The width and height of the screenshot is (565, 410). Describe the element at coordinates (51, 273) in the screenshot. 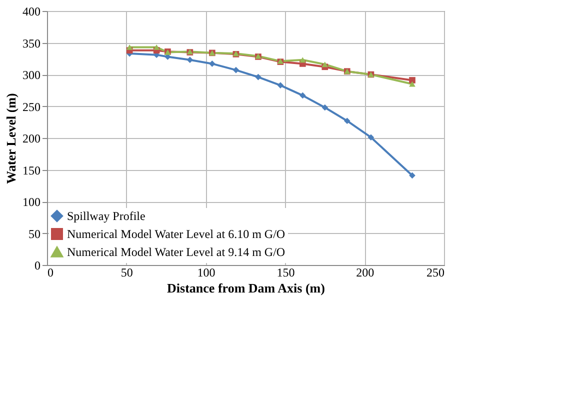

I see `x-tick-label: 0` at that location.